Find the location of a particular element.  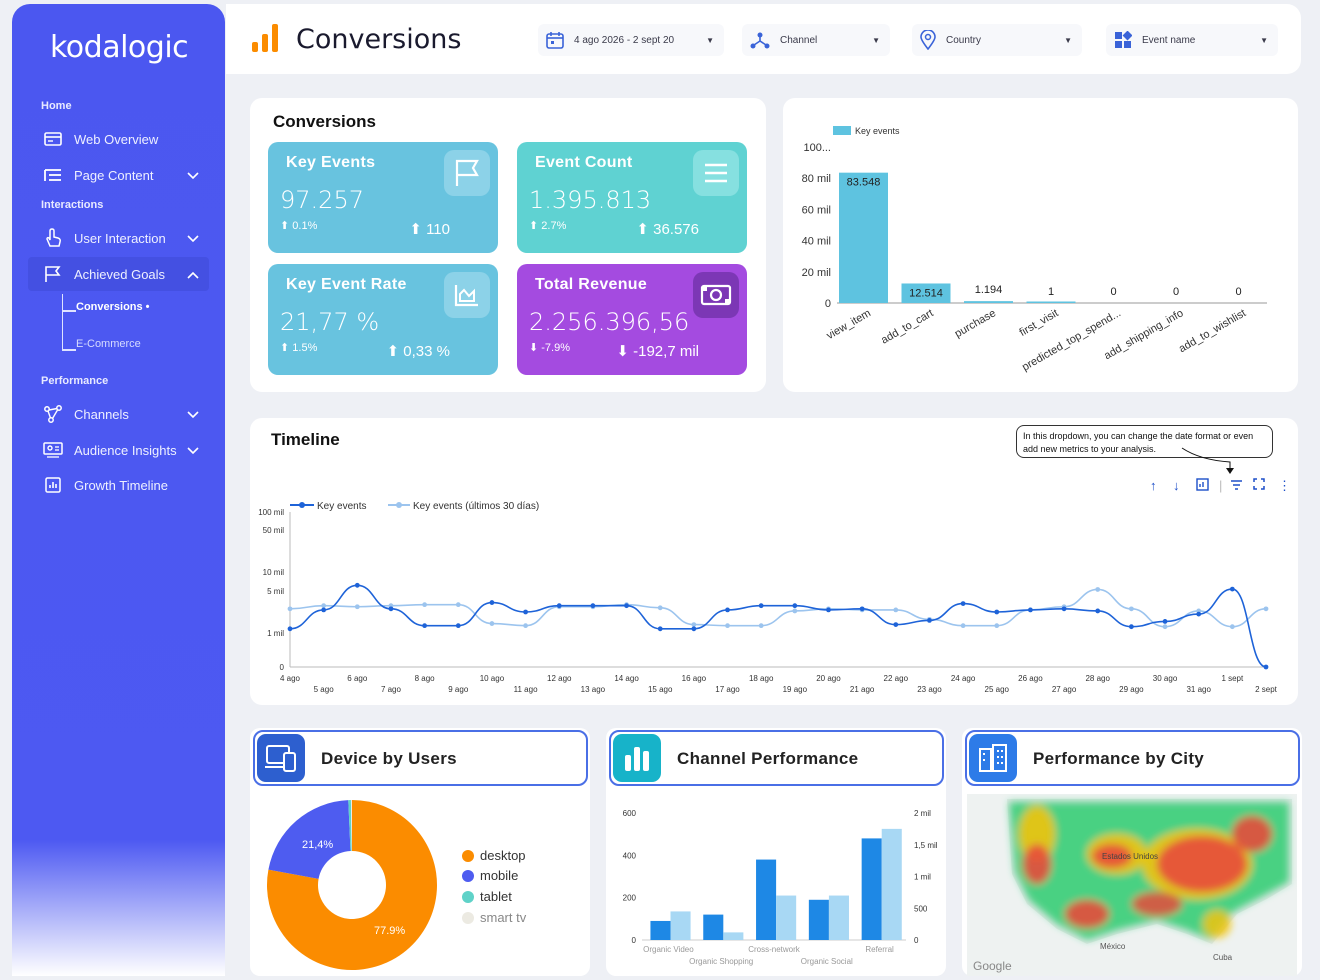

x-tick-label: 4 ago is located at coordinates (290, 678).